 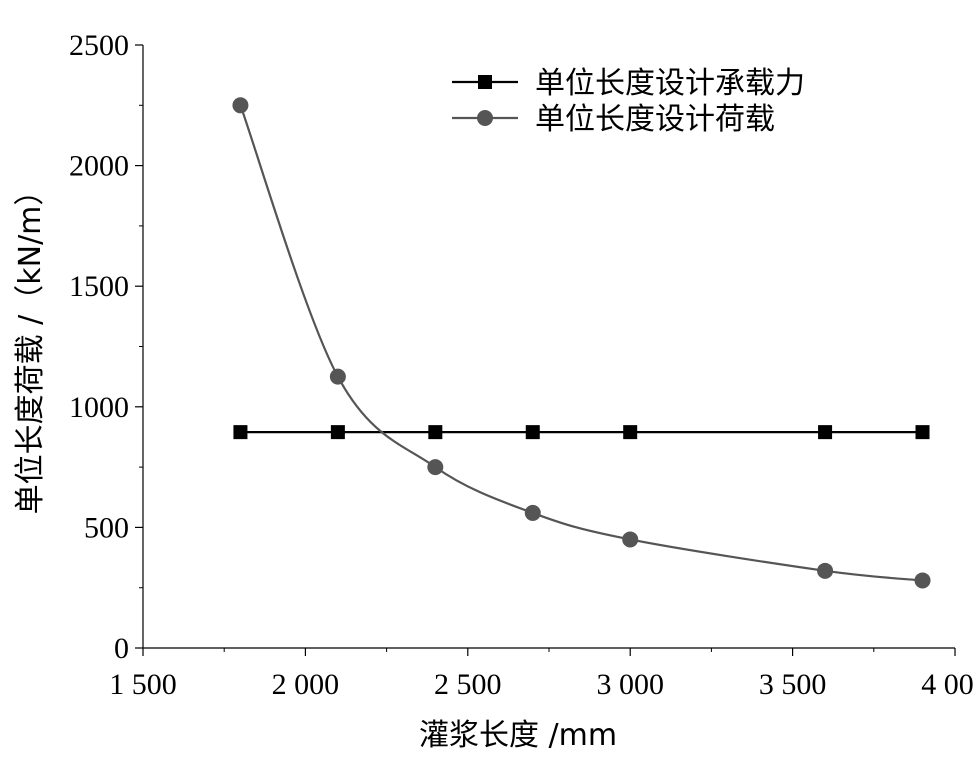 I want to click on y-tick-label: 0, so click(x=121, y=648).